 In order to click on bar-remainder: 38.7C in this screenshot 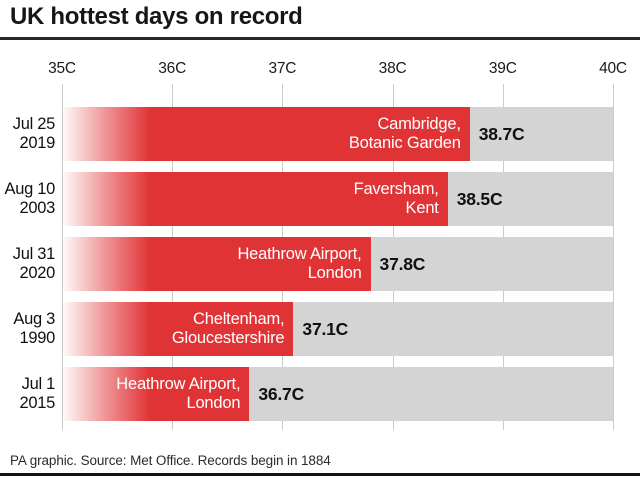, I will do `click(541, 134)`.